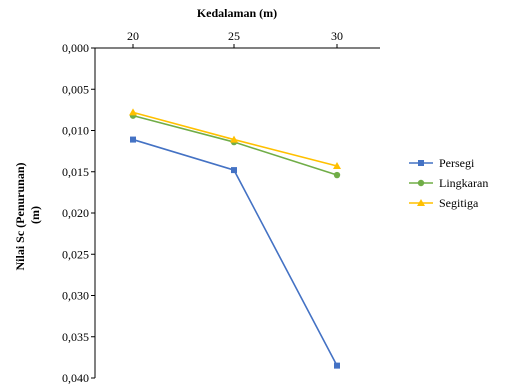 Image resolution: width=508 pixels, height=390 pixels. What do you see at coordinates (75, 89) in the screenshot?
I see `y-tick-label: 0,005` at bounding box center [75, 89].